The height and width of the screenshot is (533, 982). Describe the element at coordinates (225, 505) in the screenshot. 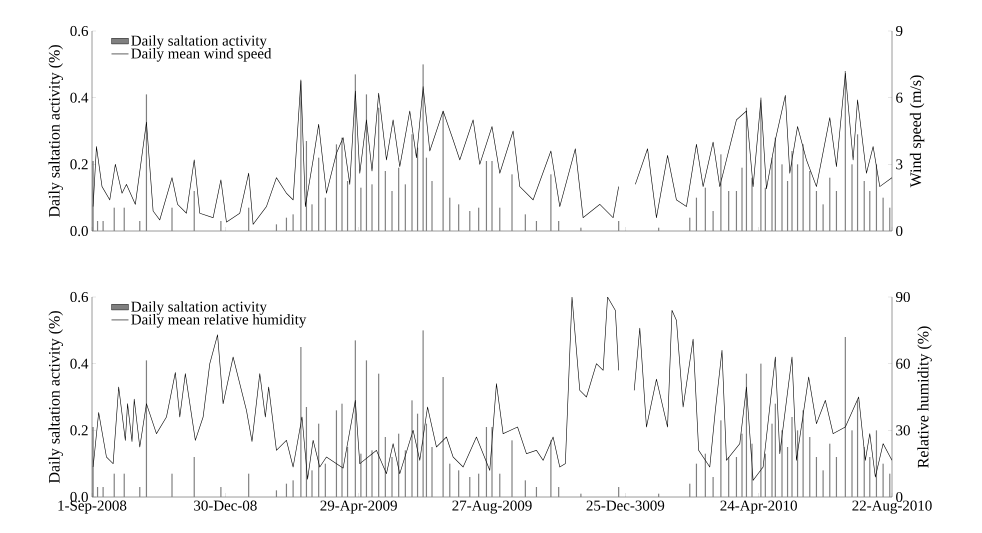

I see `x-tick-label: 30-Dec-08` at that location.